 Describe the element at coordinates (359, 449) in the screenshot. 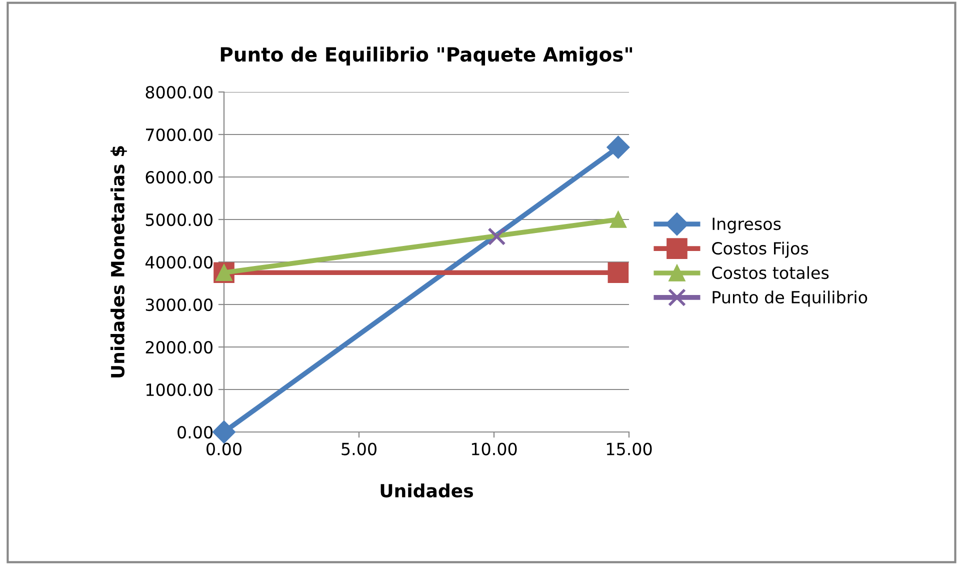

I see `x-tick-label: 5.00` at that location.